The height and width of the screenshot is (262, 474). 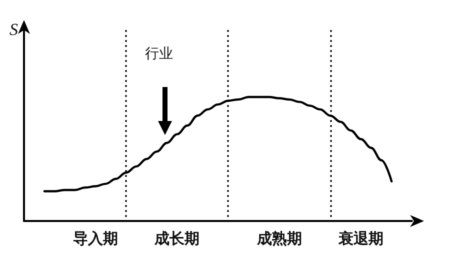 I want to click on text: 行业, so click(x=159, y=54).